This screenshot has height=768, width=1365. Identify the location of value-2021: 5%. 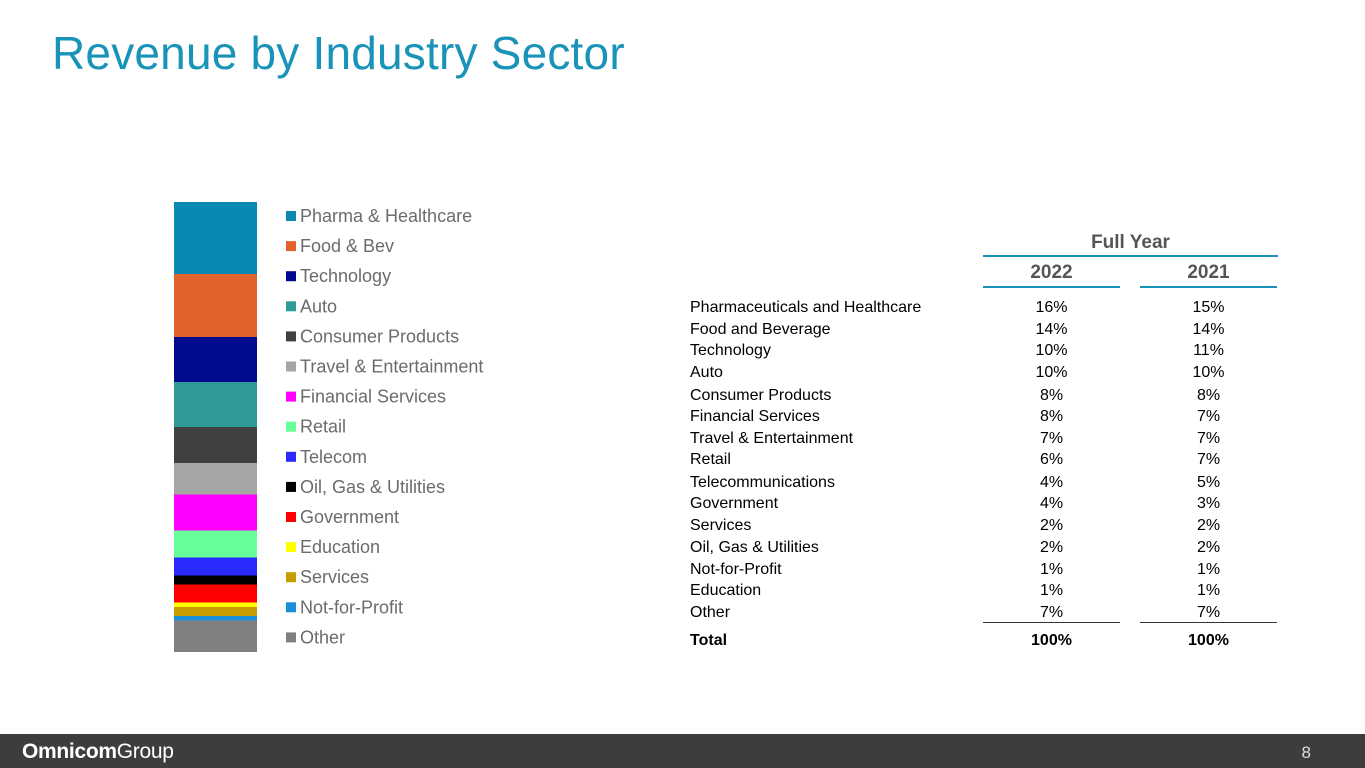
(1208, 482).